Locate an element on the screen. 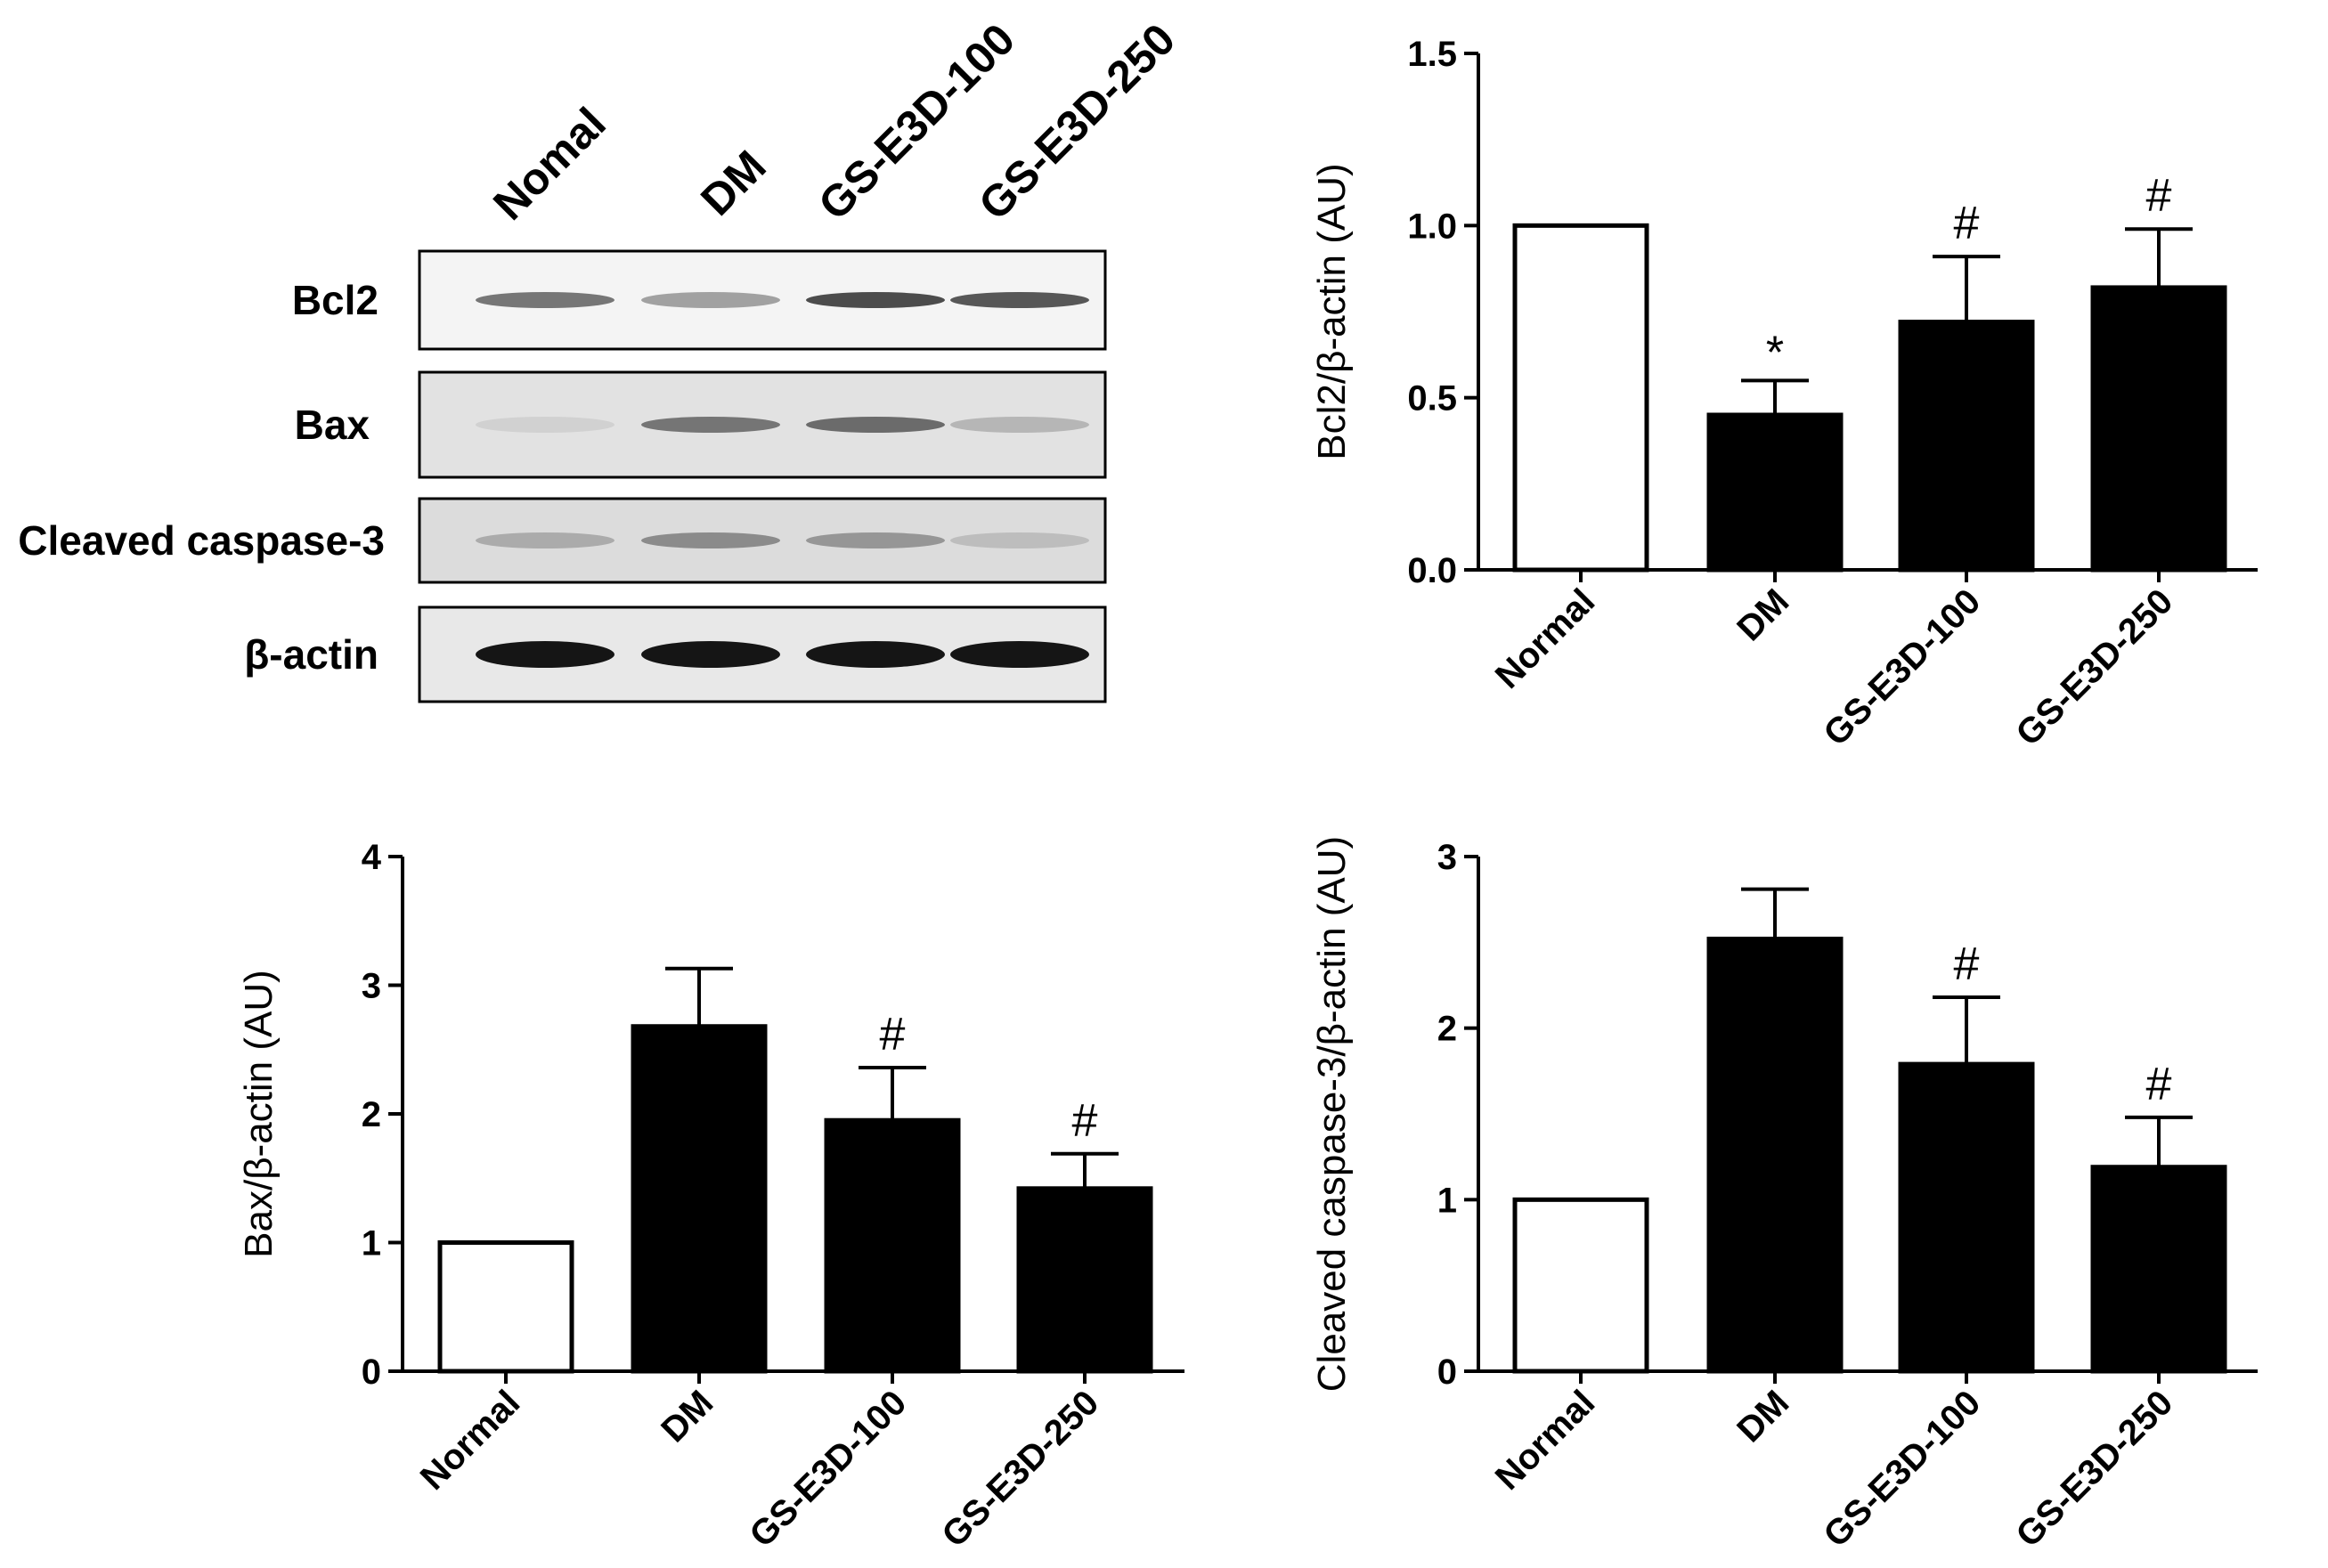 The height and width of the screenshot is (1568, 2328). y-tick-label: 1.5 is located at coordinates (1432, 54).